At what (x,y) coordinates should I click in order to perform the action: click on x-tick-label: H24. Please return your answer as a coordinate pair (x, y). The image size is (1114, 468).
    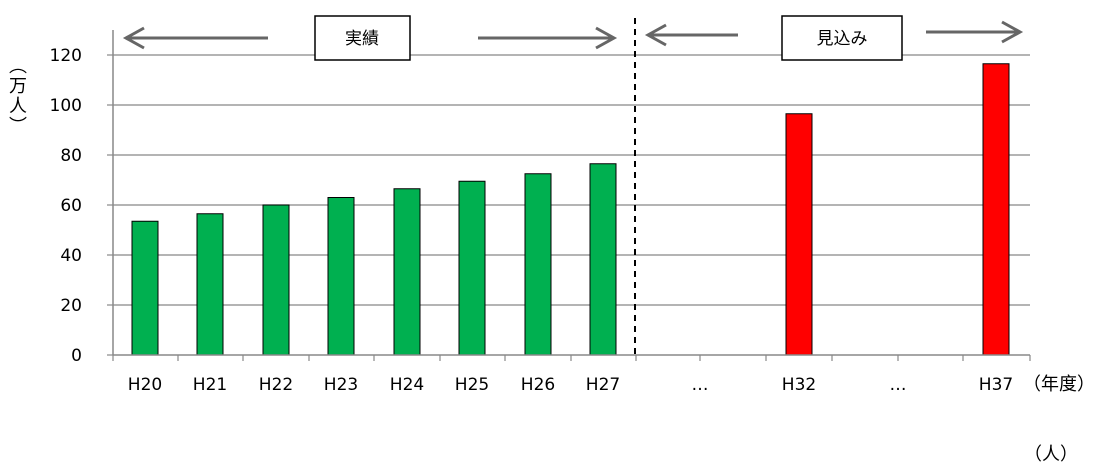
    Looking at the image, I should click on (407, 385).